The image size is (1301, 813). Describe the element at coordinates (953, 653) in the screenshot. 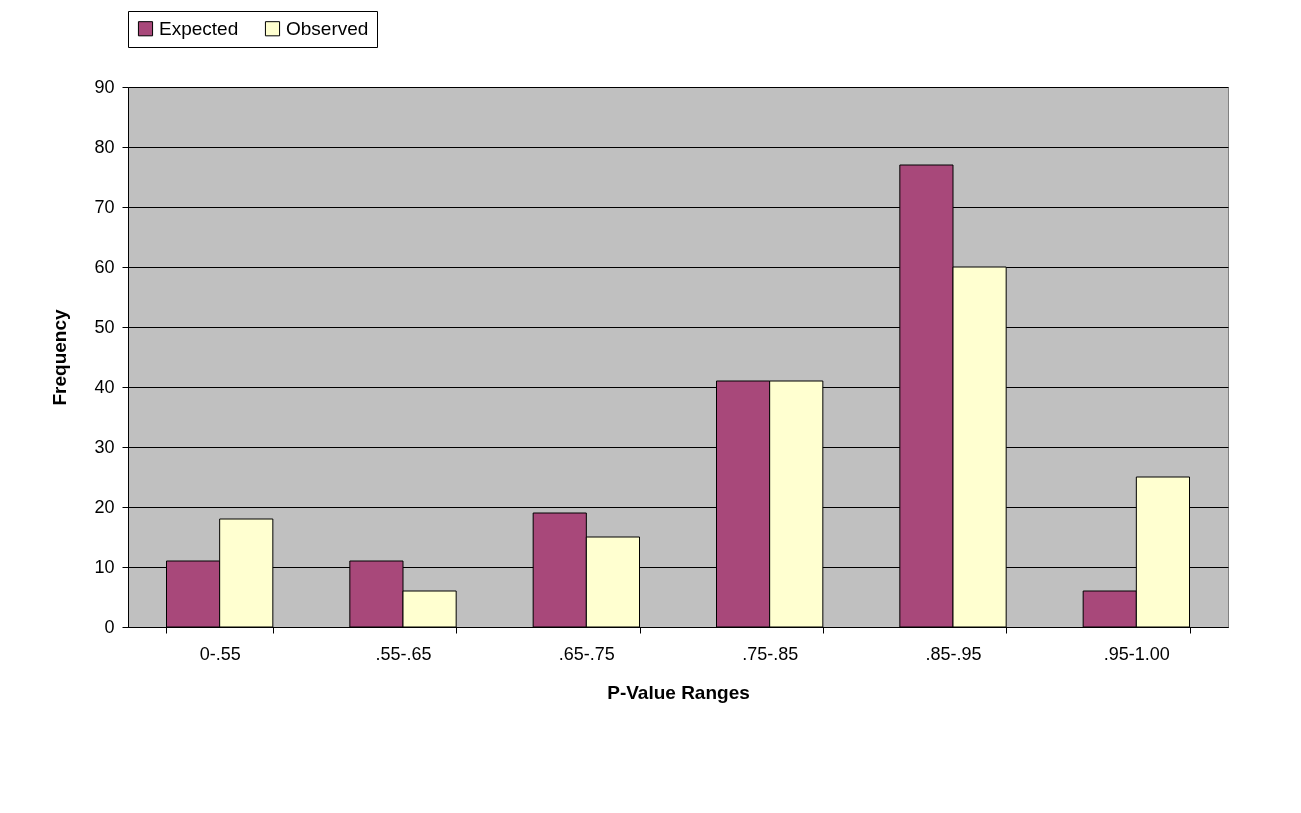

I see `x-tick-label: .85-.95` at that location.